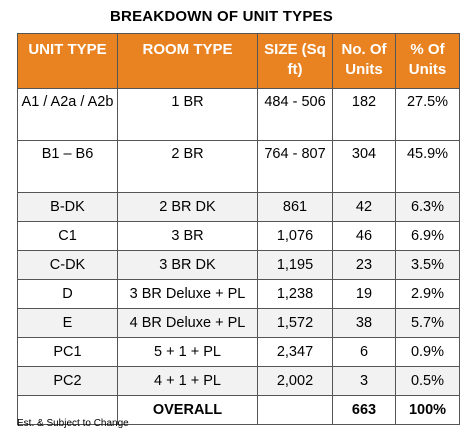  I want to click on cell-unit-type: C-DK, so click(67, 265).